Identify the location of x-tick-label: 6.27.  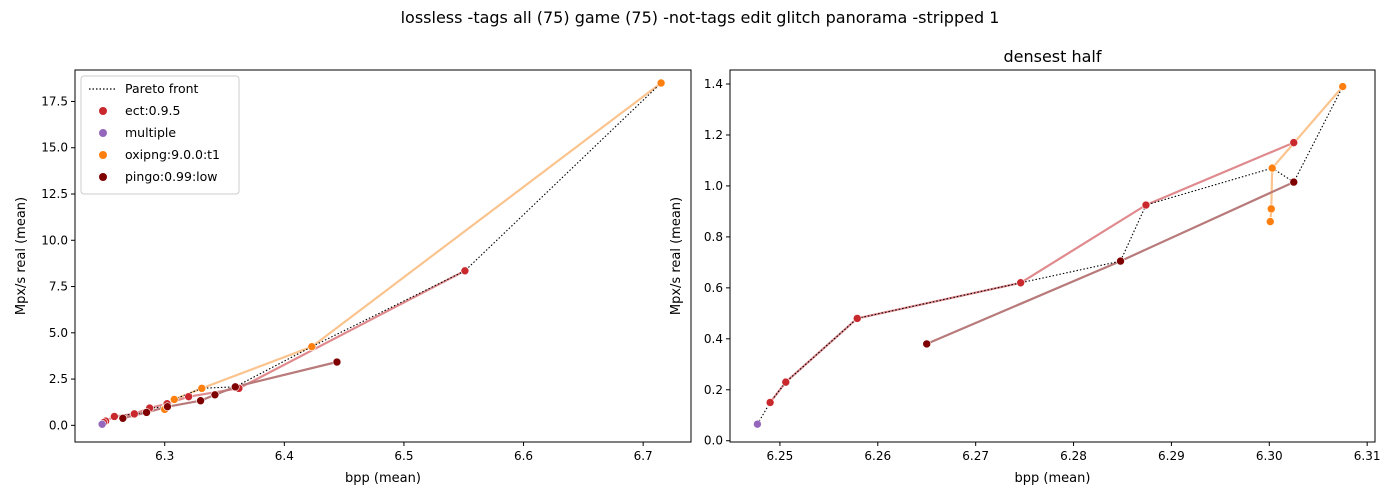
(975, 456).